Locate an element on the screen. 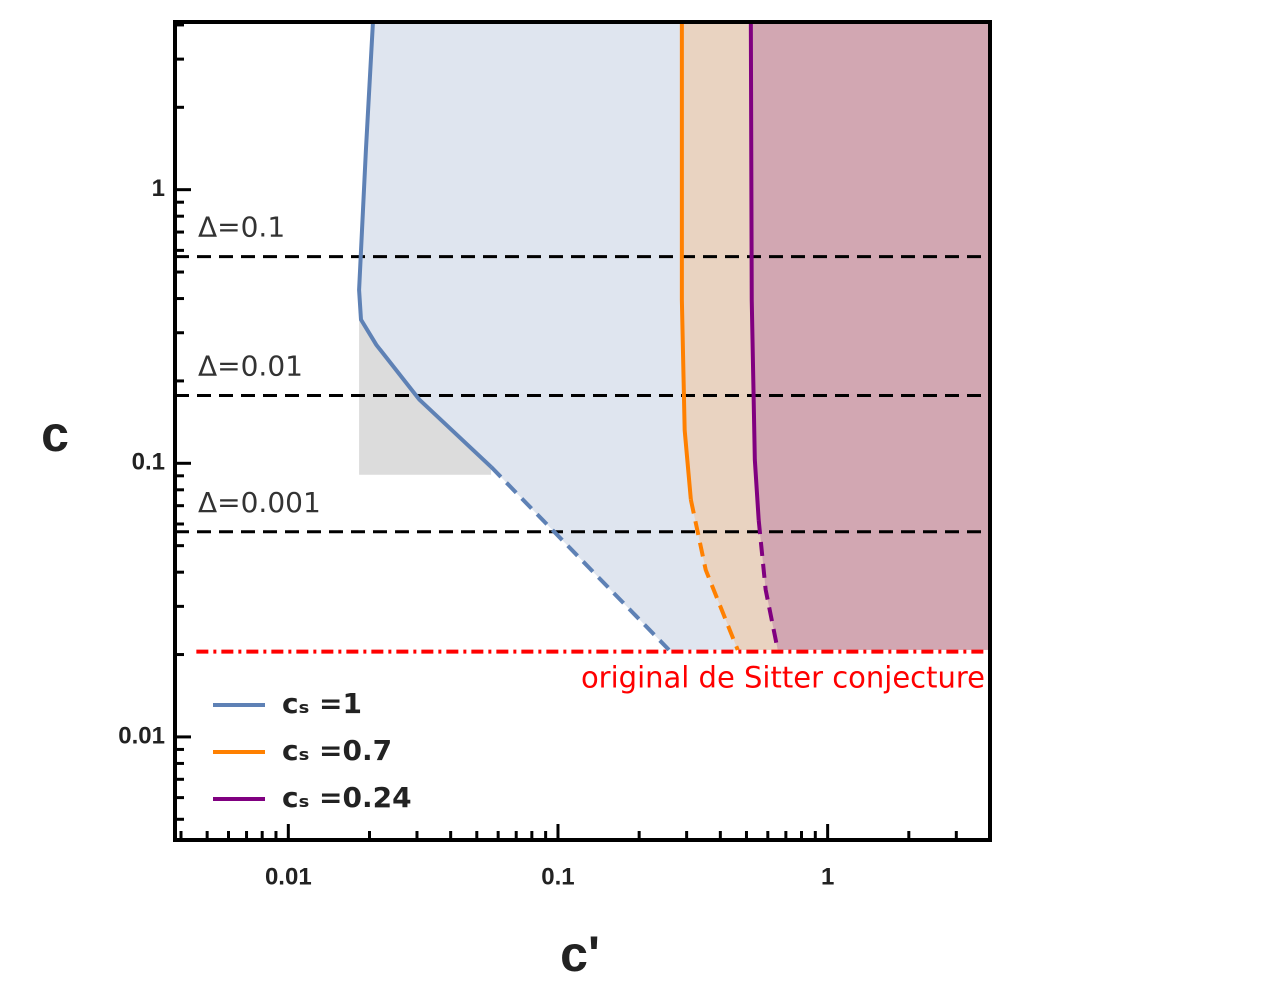 The height and width of the screenshot is (998, 1267). x-axis-label: c' is located at coordinates (580, 954).